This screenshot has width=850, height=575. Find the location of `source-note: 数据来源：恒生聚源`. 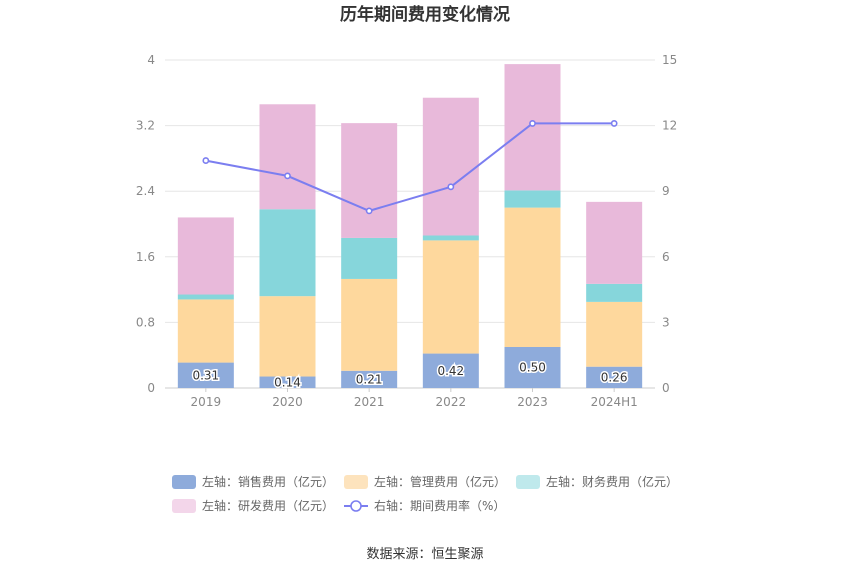

source-note: 数据来源：恒生聚源 is located at coordinates (424, 554).